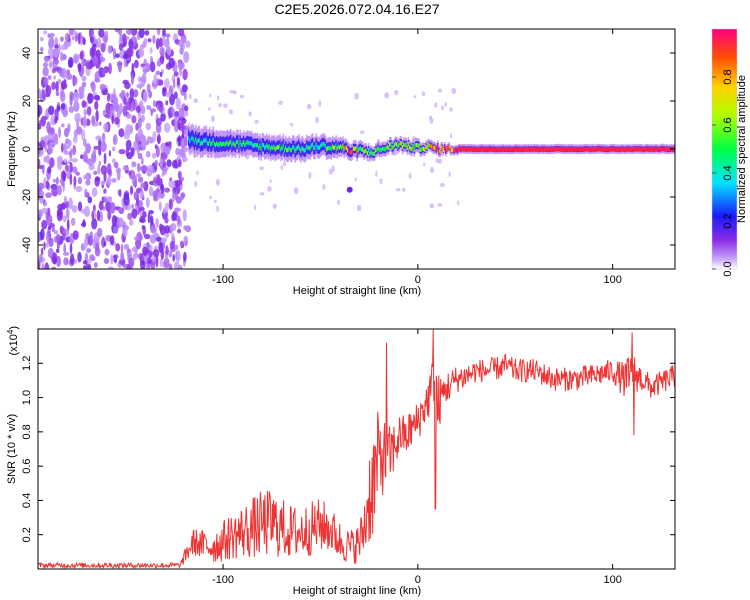  I want to click on y-tick-label: 0, so click(27, 149).